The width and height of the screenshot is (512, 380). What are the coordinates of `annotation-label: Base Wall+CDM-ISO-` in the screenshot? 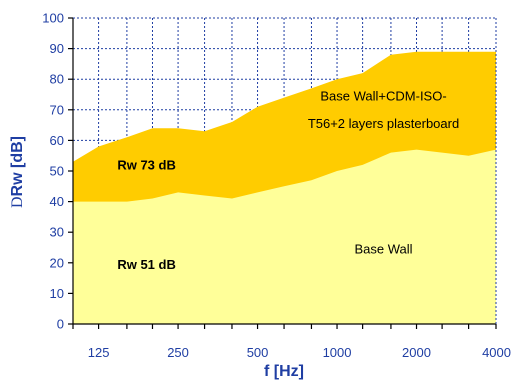 It's located at (383, 96).